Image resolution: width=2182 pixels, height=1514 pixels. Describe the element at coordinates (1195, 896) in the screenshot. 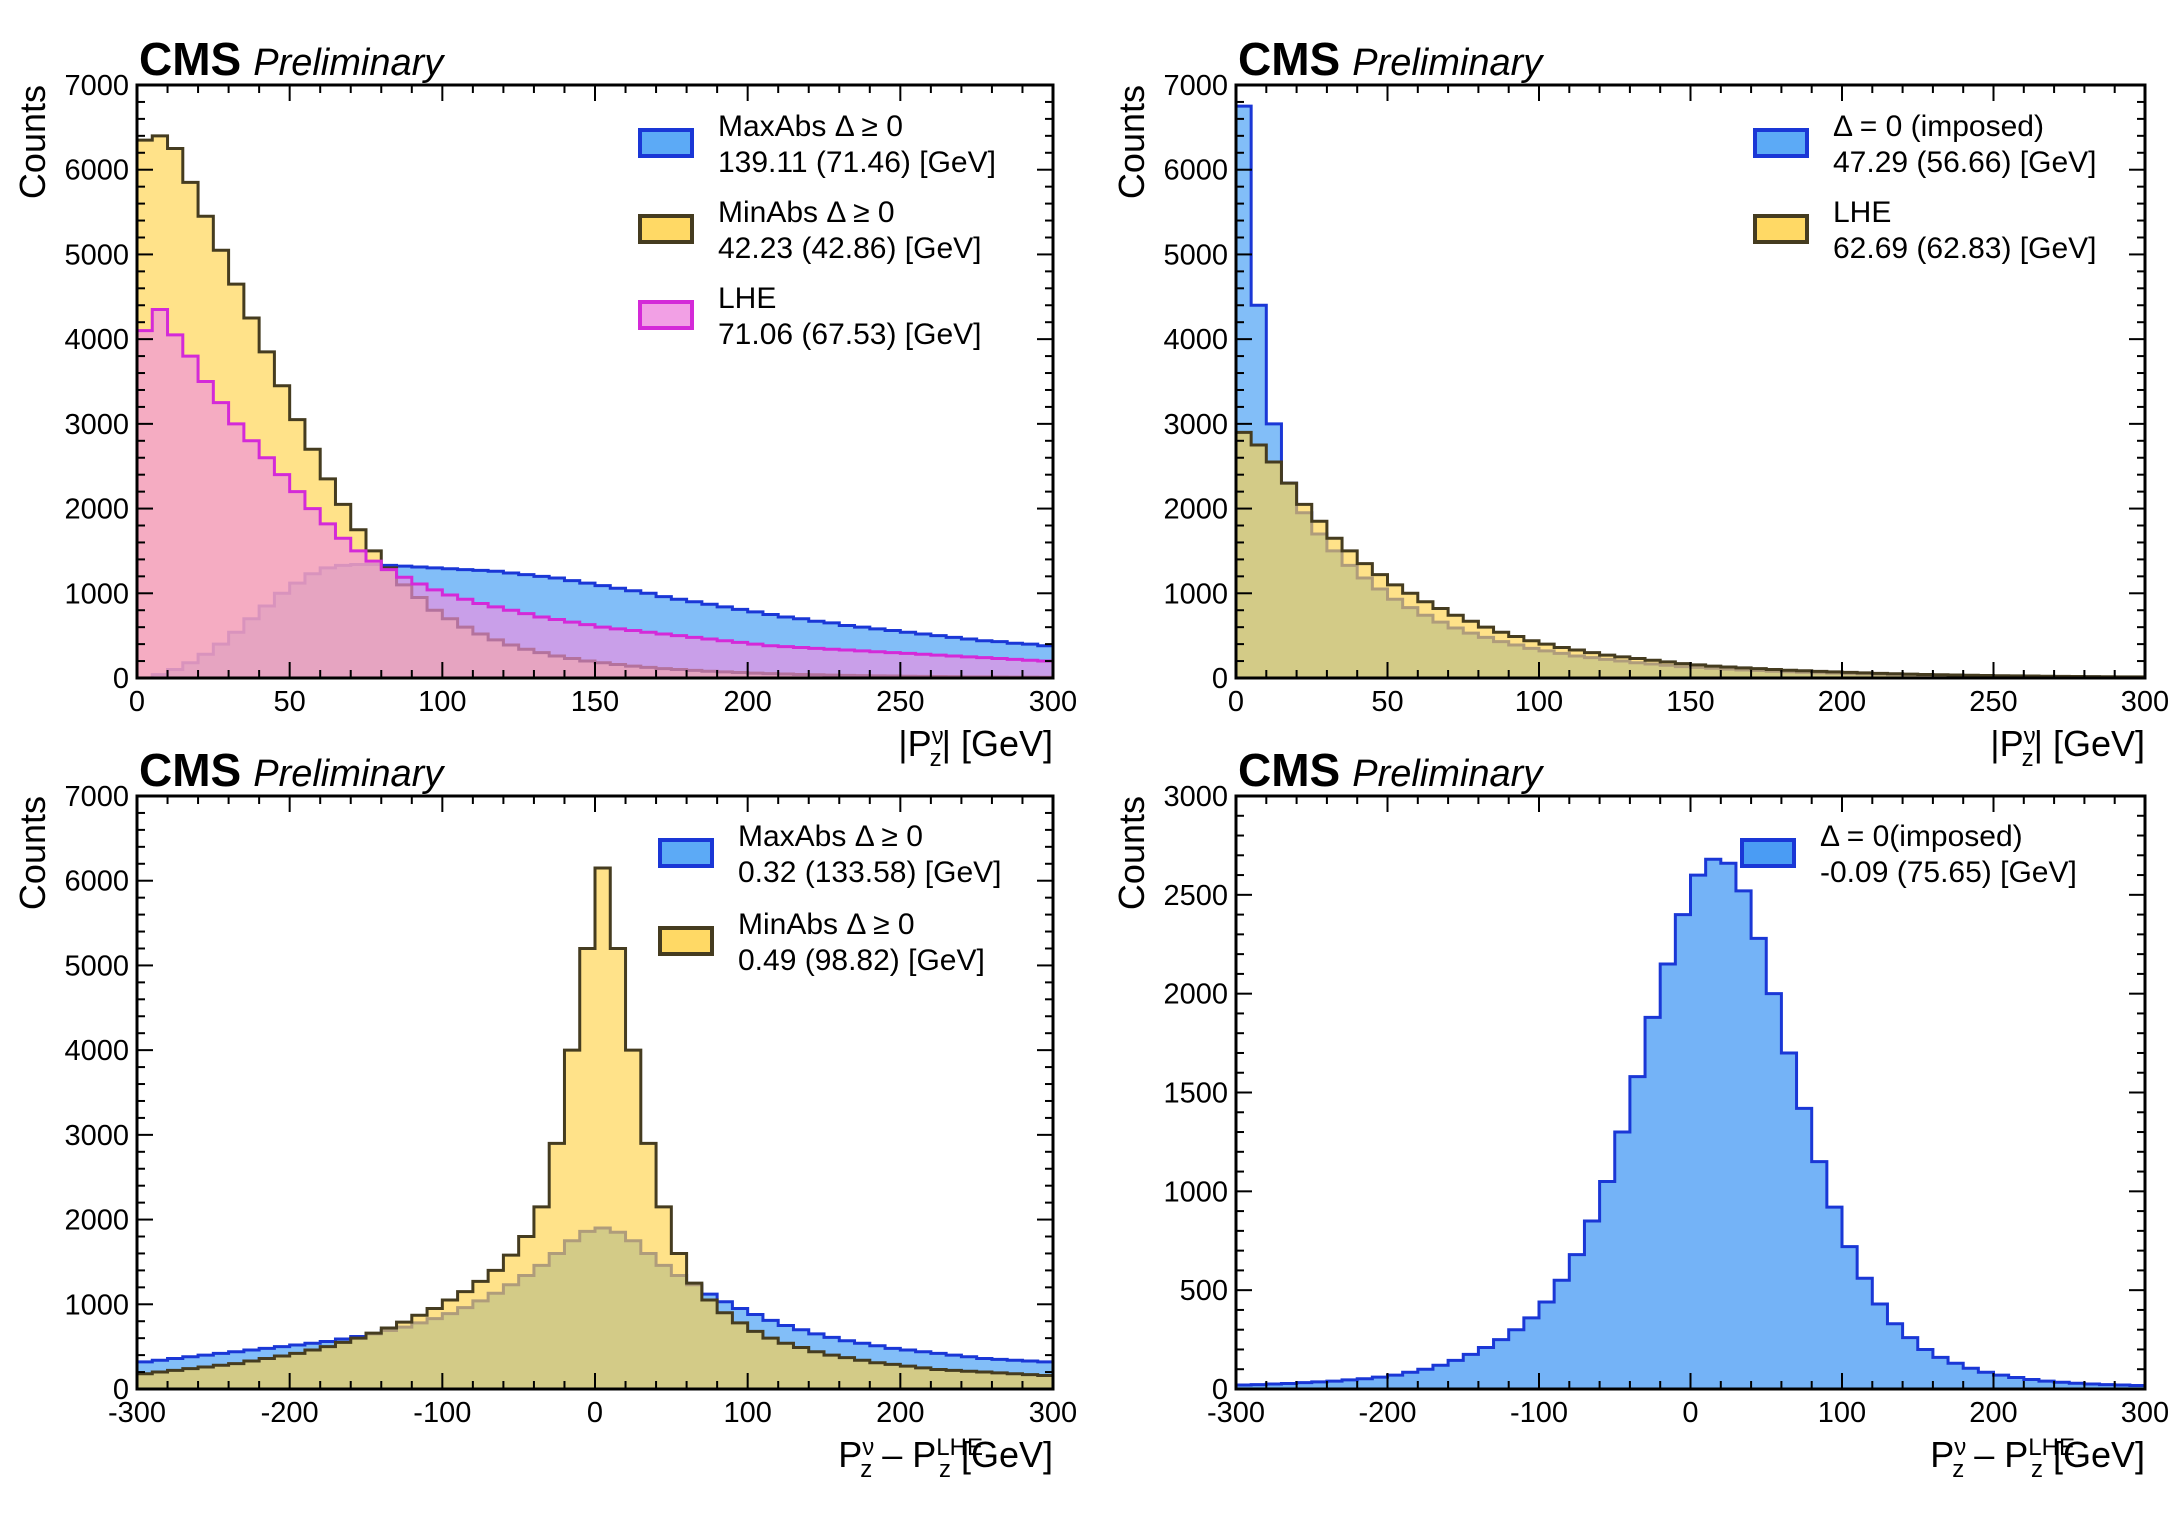

I see `y-tick-label: 2500` at that location.